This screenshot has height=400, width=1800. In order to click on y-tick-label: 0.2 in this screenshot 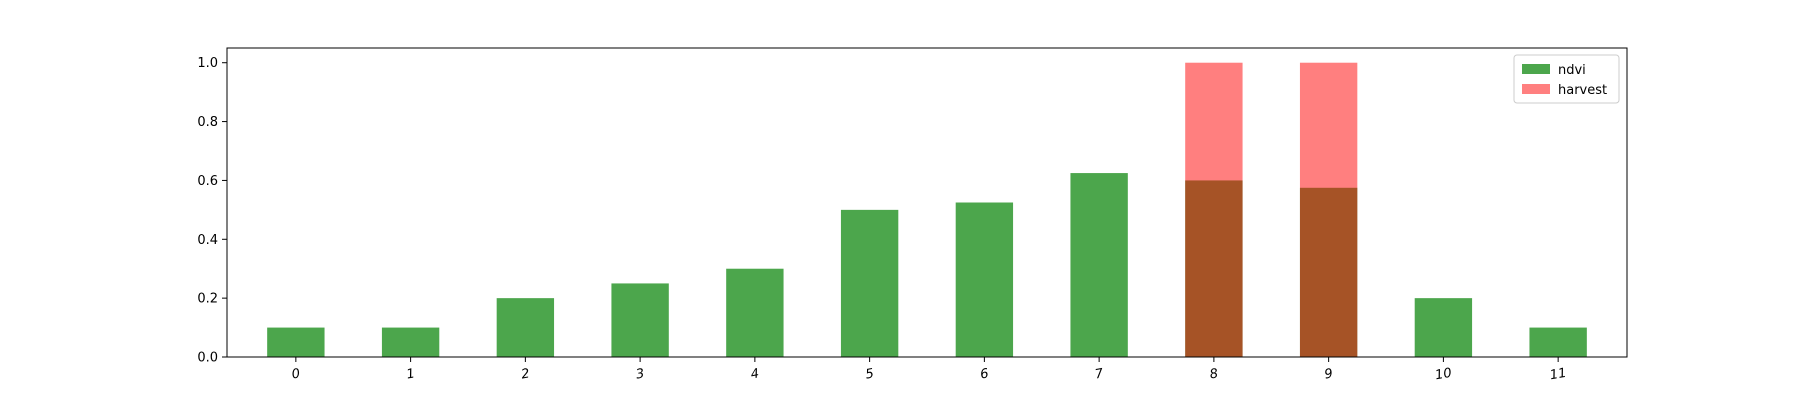, I will do `click(207, 299)`.